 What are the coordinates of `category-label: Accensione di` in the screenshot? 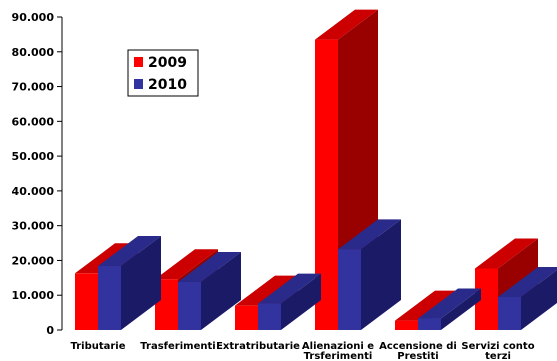 It's located at (418, 346).